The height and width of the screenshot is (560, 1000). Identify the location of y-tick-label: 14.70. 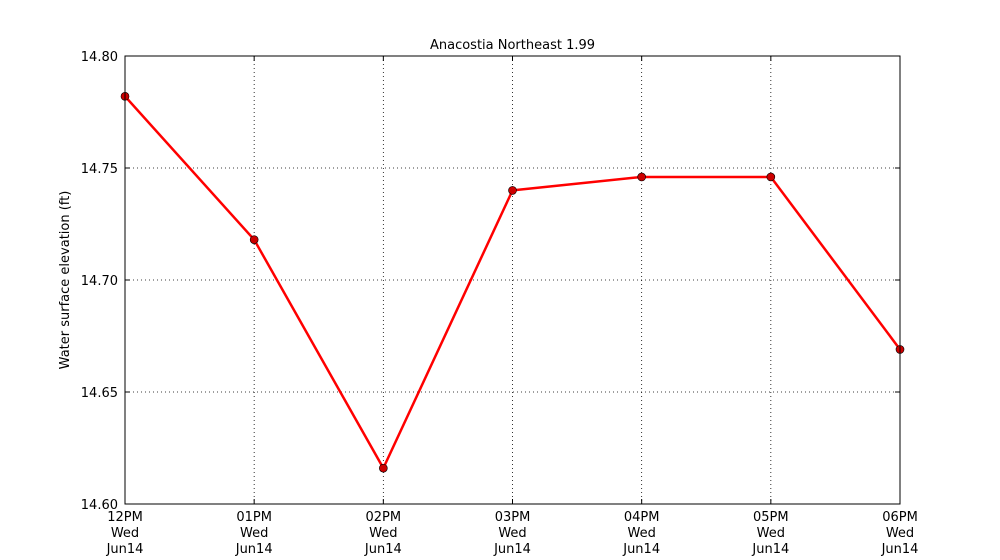
(99, 281).